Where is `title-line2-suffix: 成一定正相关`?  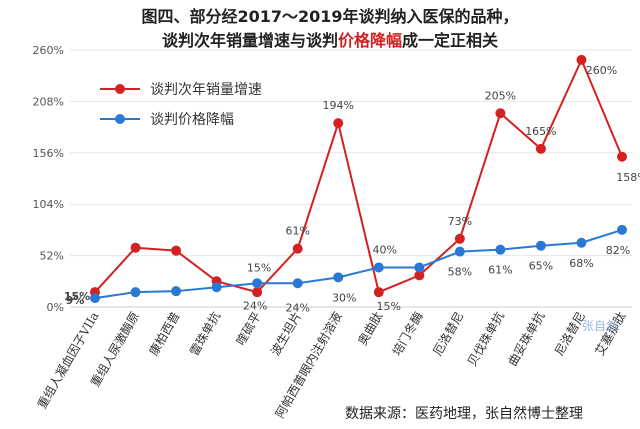 title-line2-suffix: 成一定正相关 is located at coordinates (450, 40).